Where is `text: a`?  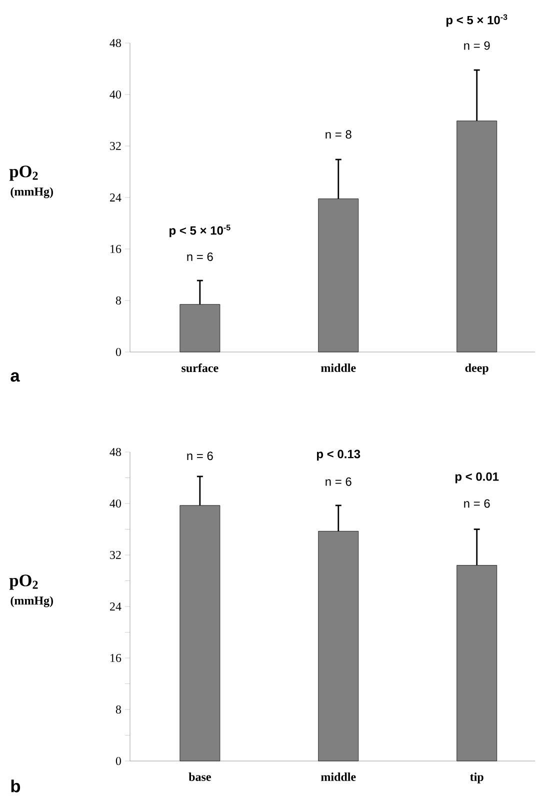
text: a is located at coordinates (15, 377).